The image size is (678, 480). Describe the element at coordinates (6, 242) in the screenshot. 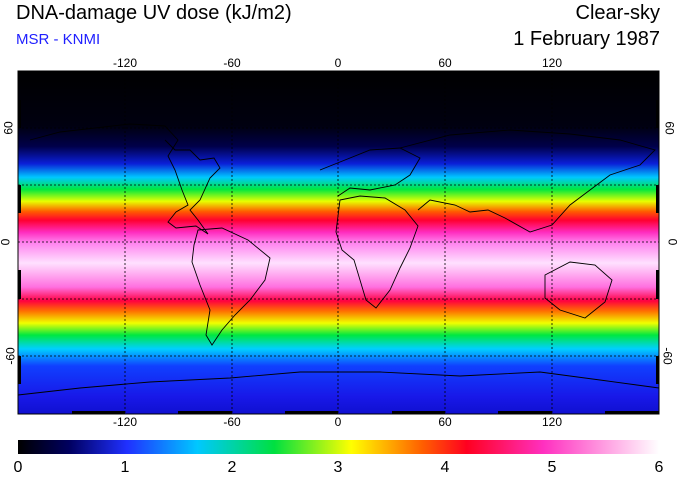

I see `lat-tick-left: 0` at that location.